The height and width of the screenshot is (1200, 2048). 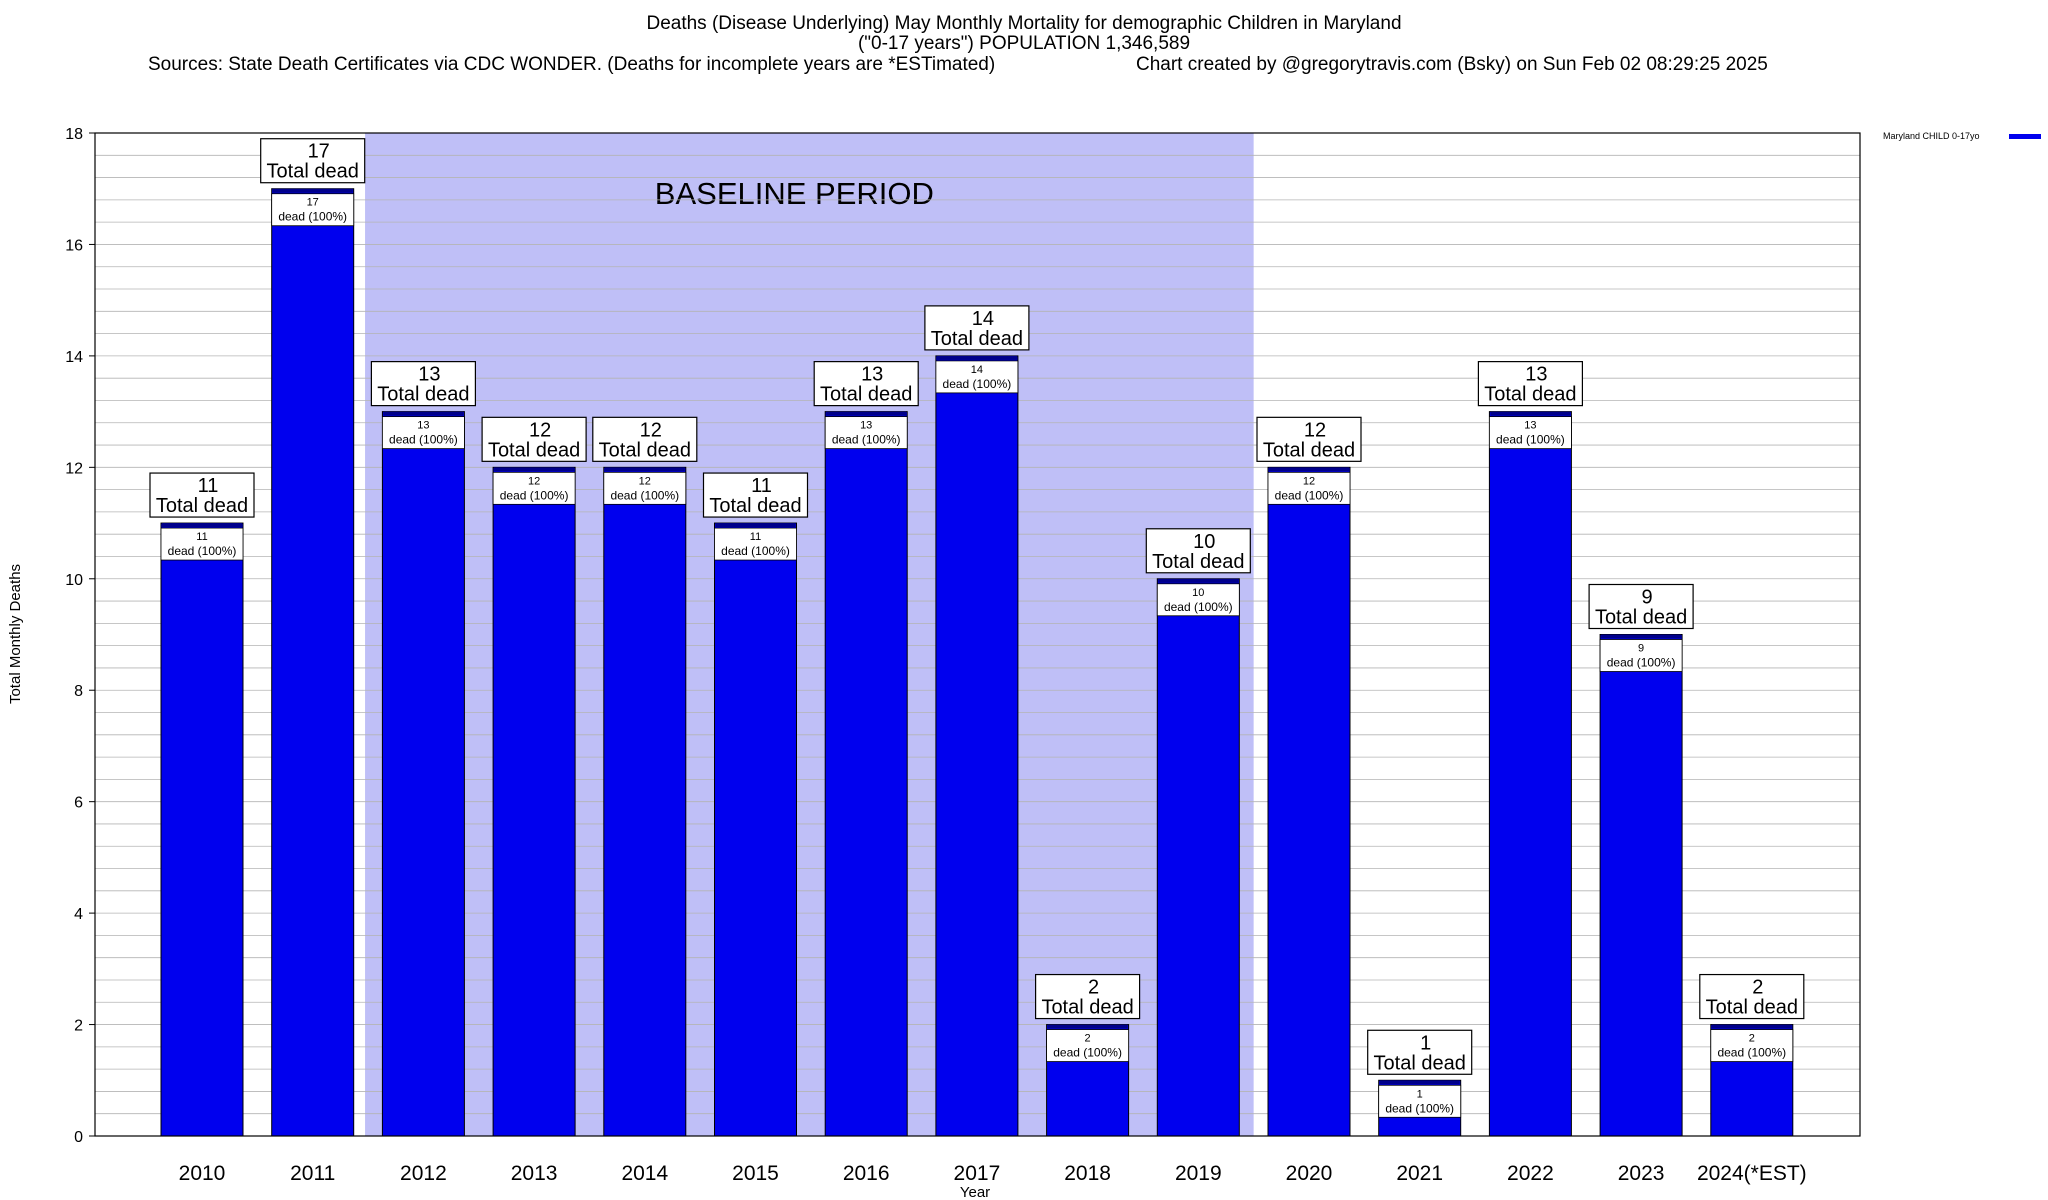 I want to click on y-tick-label: 6, so click(x=78, y=803).